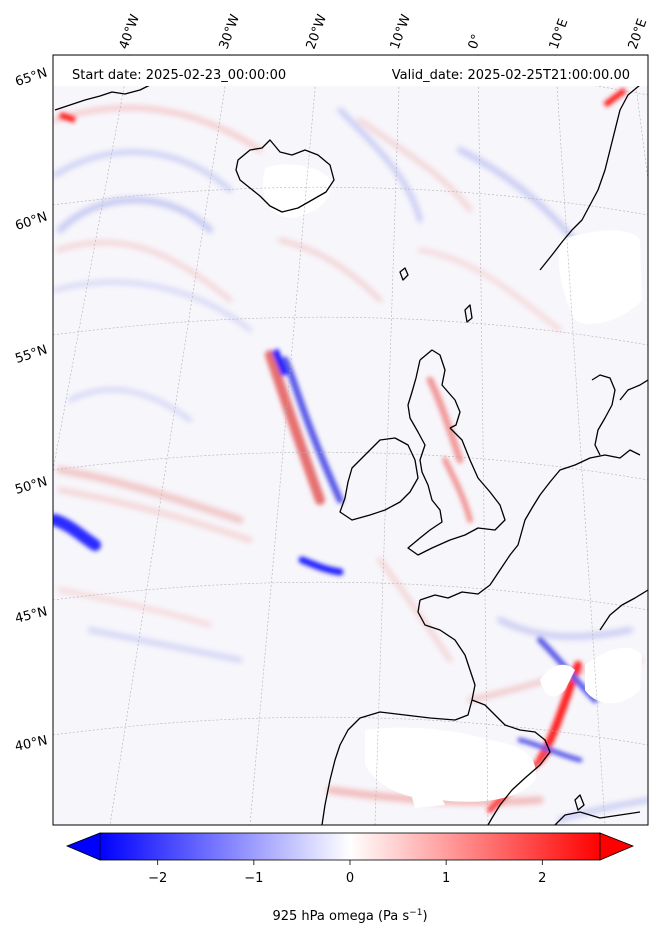 This screenshot has width=659, height=936. I want to click on faroe-islands, so click(404, 274).